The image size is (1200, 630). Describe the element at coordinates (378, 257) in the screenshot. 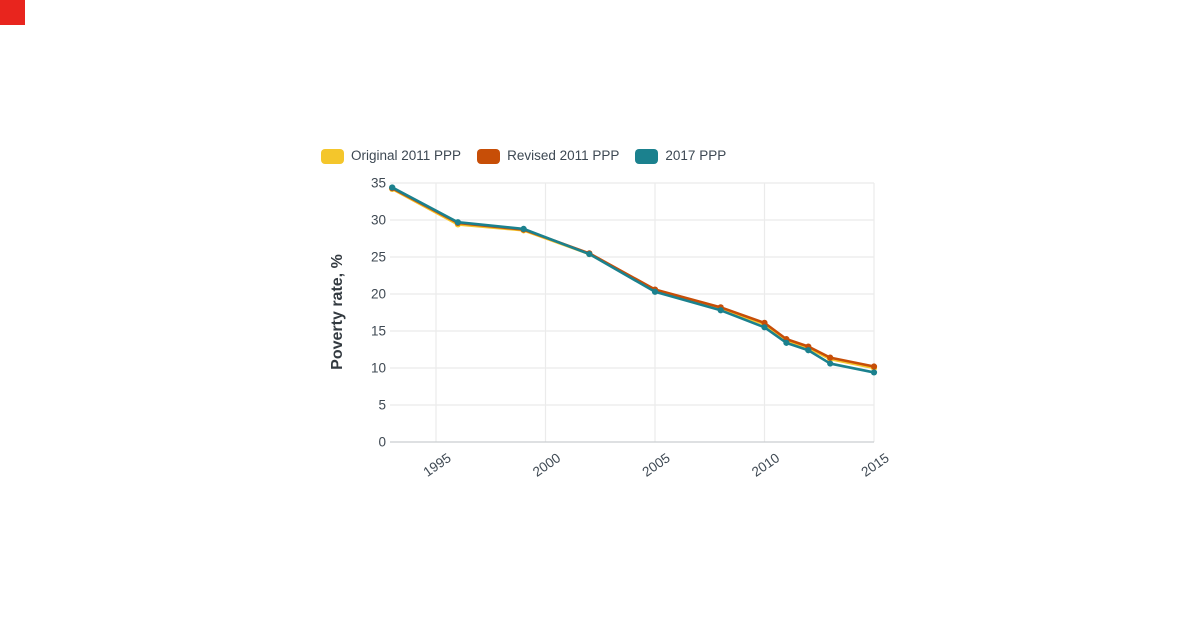

I see `y-tick-label: 25` at that location.